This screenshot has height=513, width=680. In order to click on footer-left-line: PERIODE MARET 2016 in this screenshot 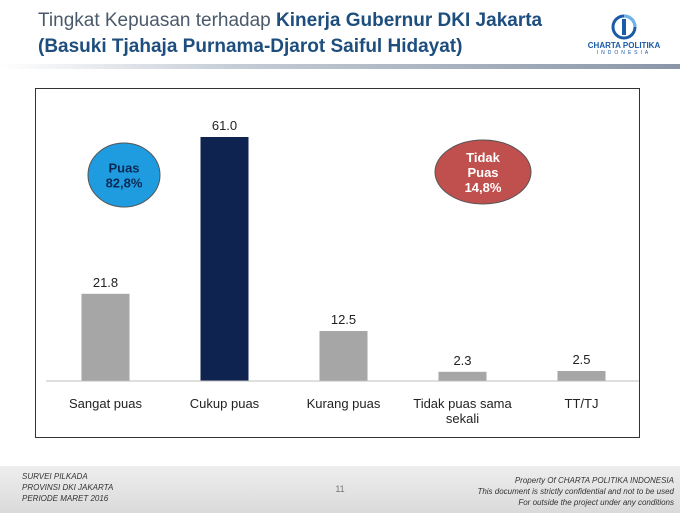, I will do `click(65, 498)`.